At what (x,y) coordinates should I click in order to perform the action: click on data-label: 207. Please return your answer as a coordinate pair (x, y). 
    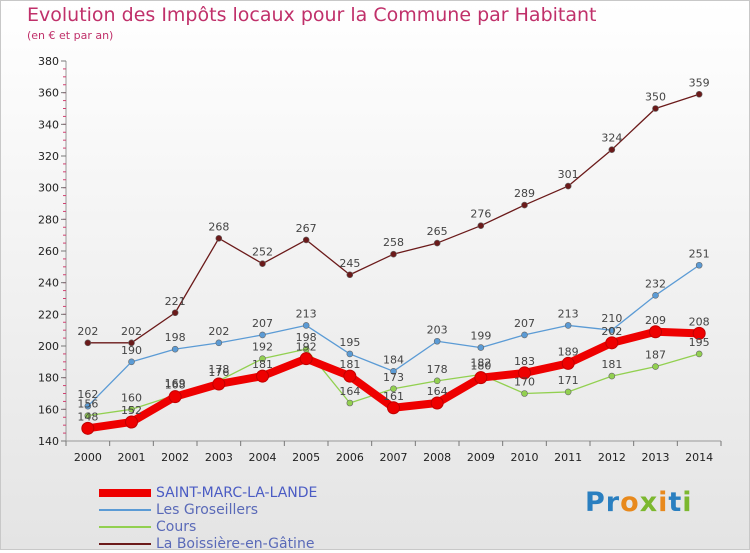
    Looking at the image, I should click on (262, 323).